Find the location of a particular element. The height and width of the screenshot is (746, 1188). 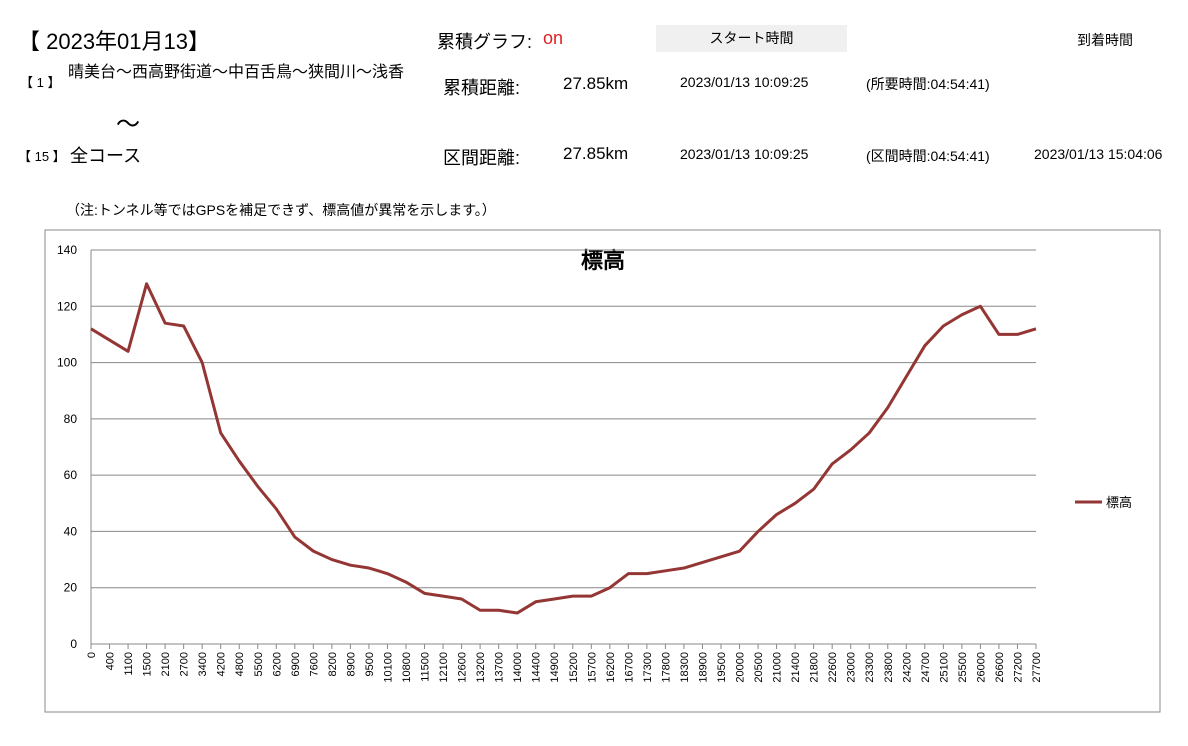

x-tick-label: 8200 is located at coordinates (333, 664).